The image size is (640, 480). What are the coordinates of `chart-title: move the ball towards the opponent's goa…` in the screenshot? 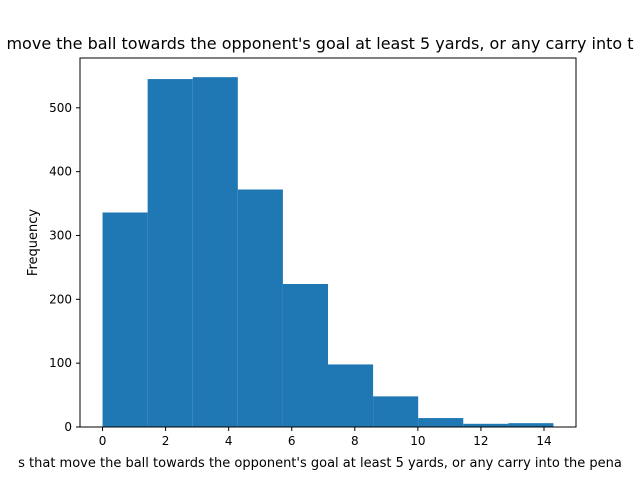 It's located at (319, 43).